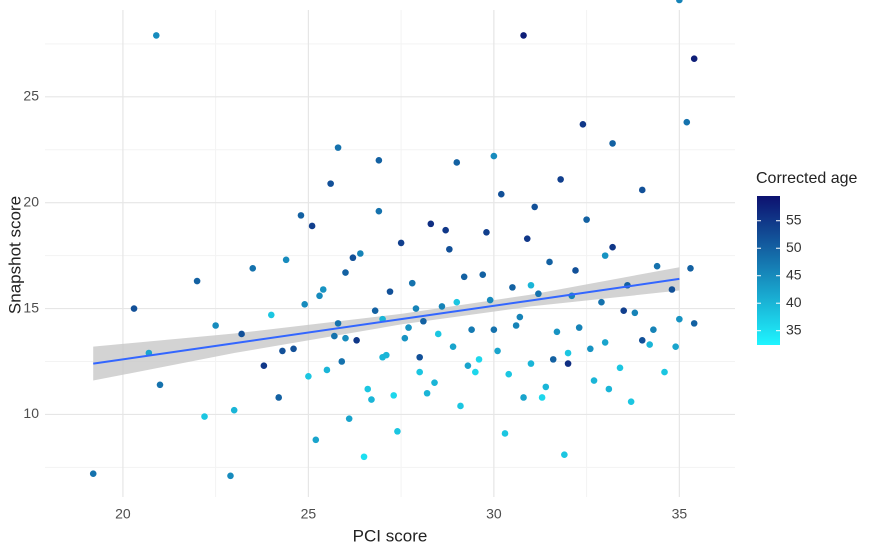 The width and height of the screenshot is (882, 552). I want to click on x-tick-label: 35, so click(680, 514).